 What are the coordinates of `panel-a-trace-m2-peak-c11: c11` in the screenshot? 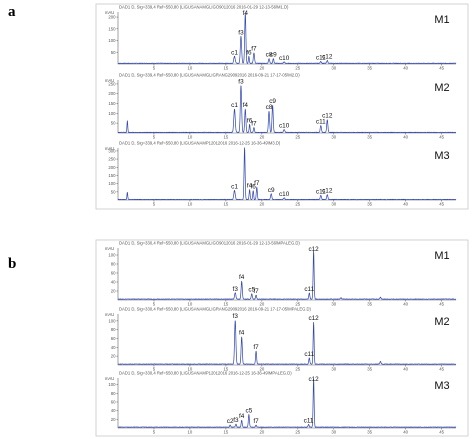 It's located at (321, 122).